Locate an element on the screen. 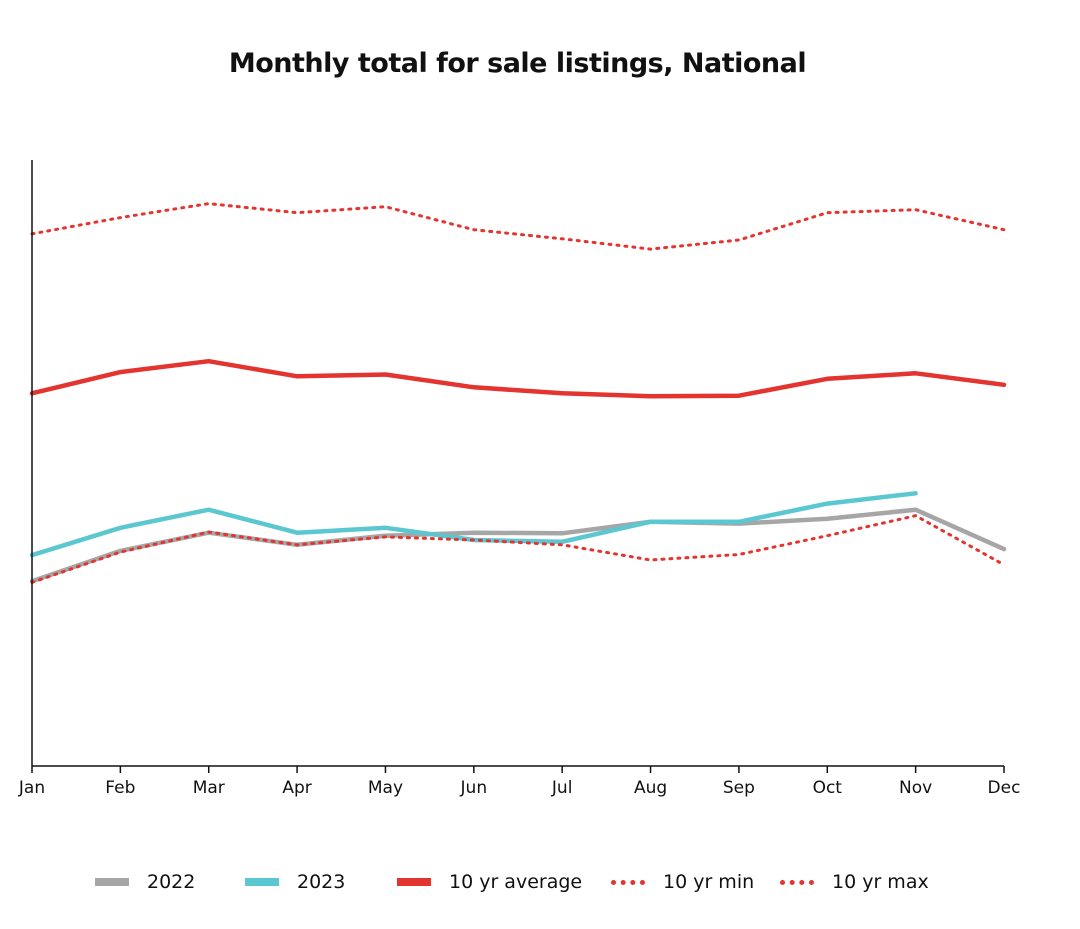 The image size is (1080, 929). x-tick-labels: Jan Feb Mar Apr May Jun Jul Aug Sep Oct Nov Dec is located at coordinates (519, 788).